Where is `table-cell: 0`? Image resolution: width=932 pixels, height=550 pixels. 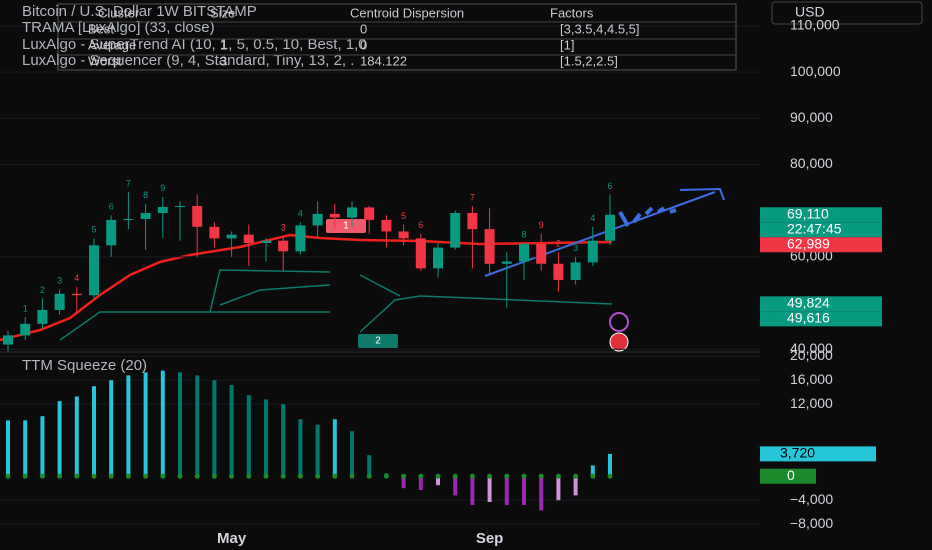 table-cell: 0 is located at coordinates (363, 28).